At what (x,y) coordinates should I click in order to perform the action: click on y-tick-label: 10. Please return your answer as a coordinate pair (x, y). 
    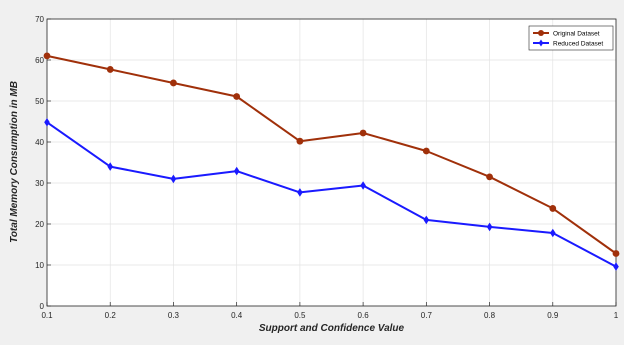
    Looking at the image, I should click on (39, 265).